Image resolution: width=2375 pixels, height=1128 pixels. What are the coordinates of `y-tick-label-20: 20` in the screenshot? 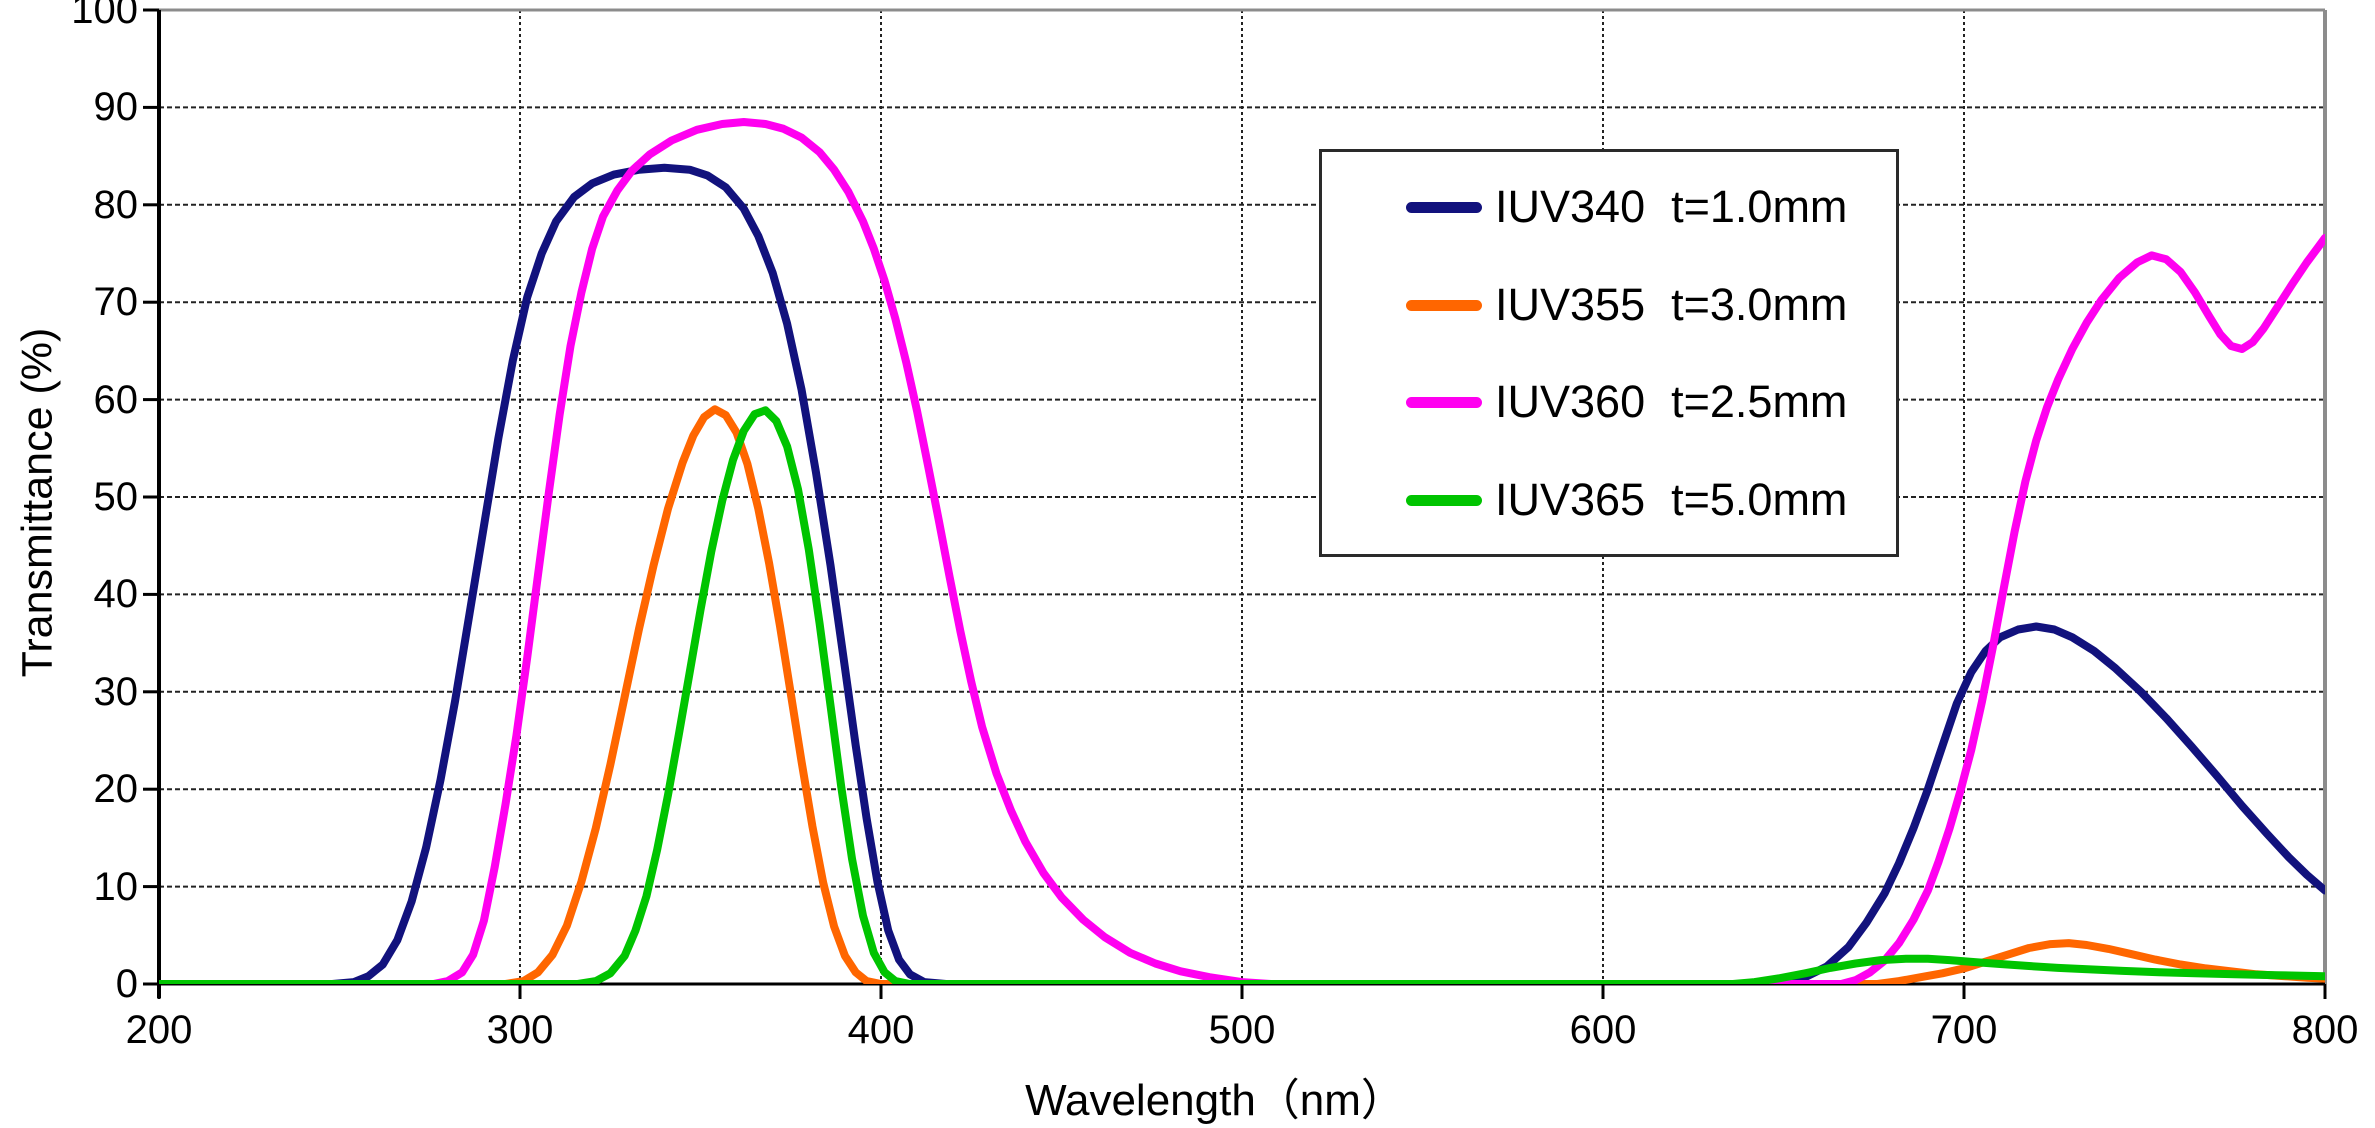 It's located at (116, 789).